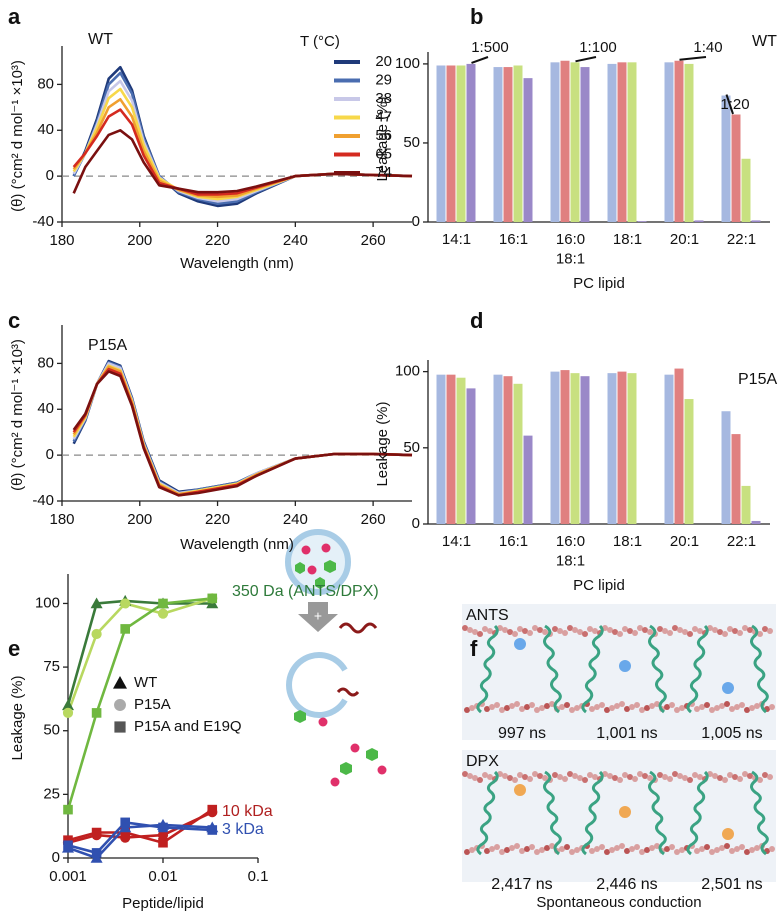 Image resolution: width=781 pixels, height=917 pixels. Describe the element at coordinates (50, 175) in the screenshot. I see `y-tick-label: 0` at that location.